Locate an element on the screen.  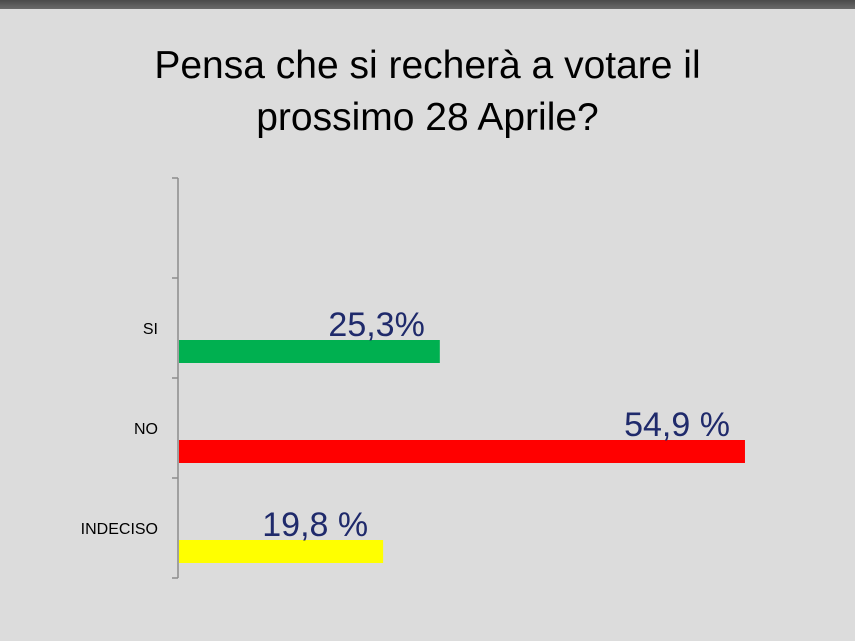
category-label-no: NO is located at coordinates (146, 429).